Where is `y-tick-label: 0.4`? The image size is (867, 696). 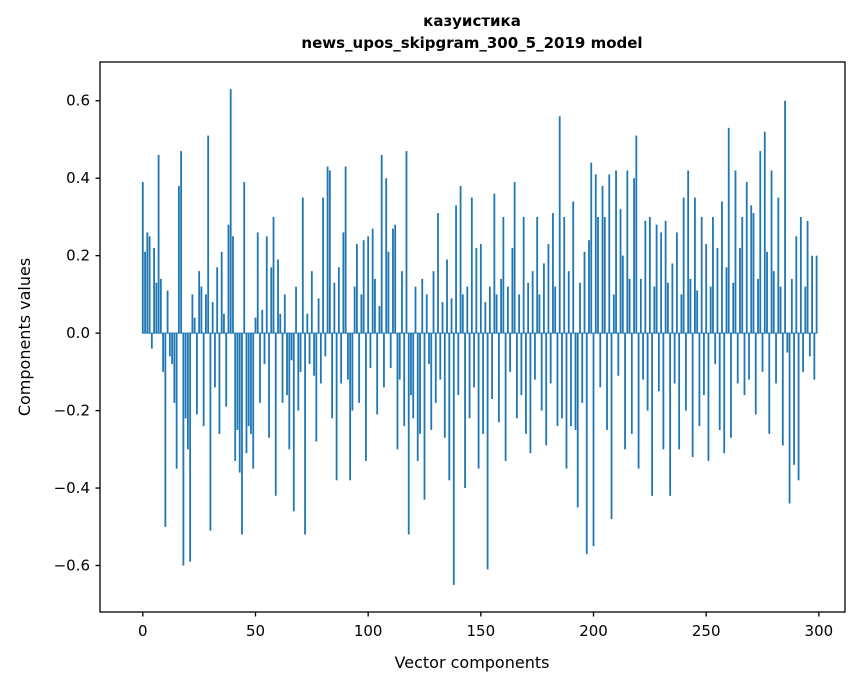 y-tick-label: 0.4 is located at coordinates (78, 178).